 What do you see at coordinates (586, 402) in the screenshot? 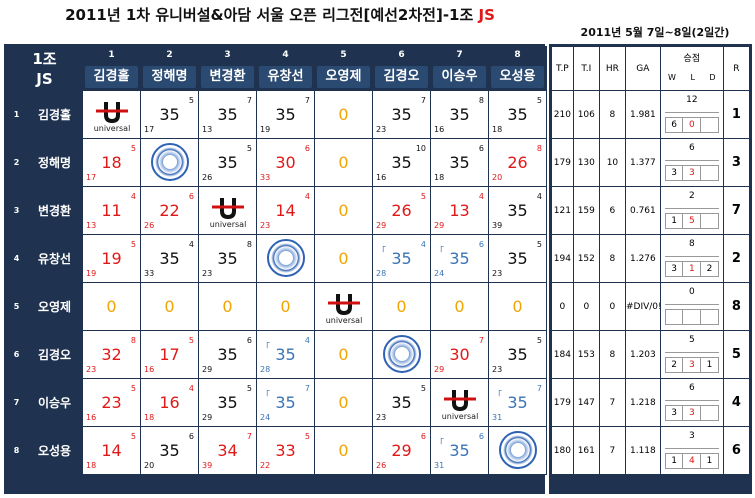
I see `stat-ti: 147` at bounding box center [586, 402].